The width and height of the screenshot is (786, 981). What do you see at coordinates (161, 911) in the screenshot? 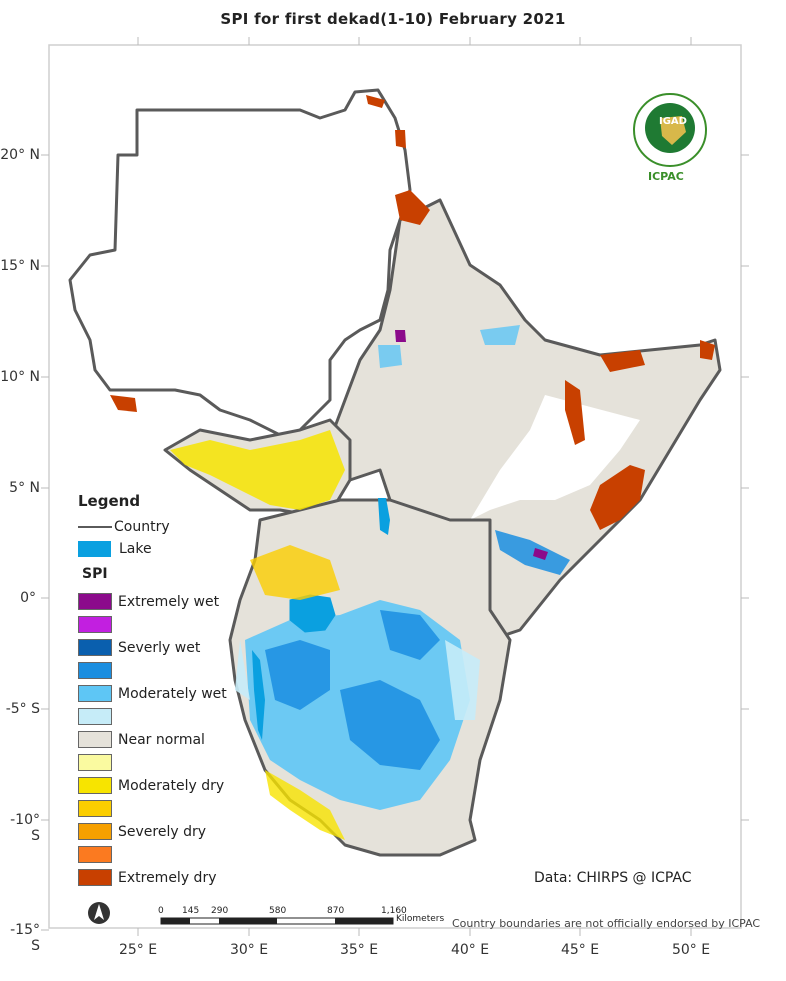
I see `scale-tick-0: 0` at bounding box center [161, 911].